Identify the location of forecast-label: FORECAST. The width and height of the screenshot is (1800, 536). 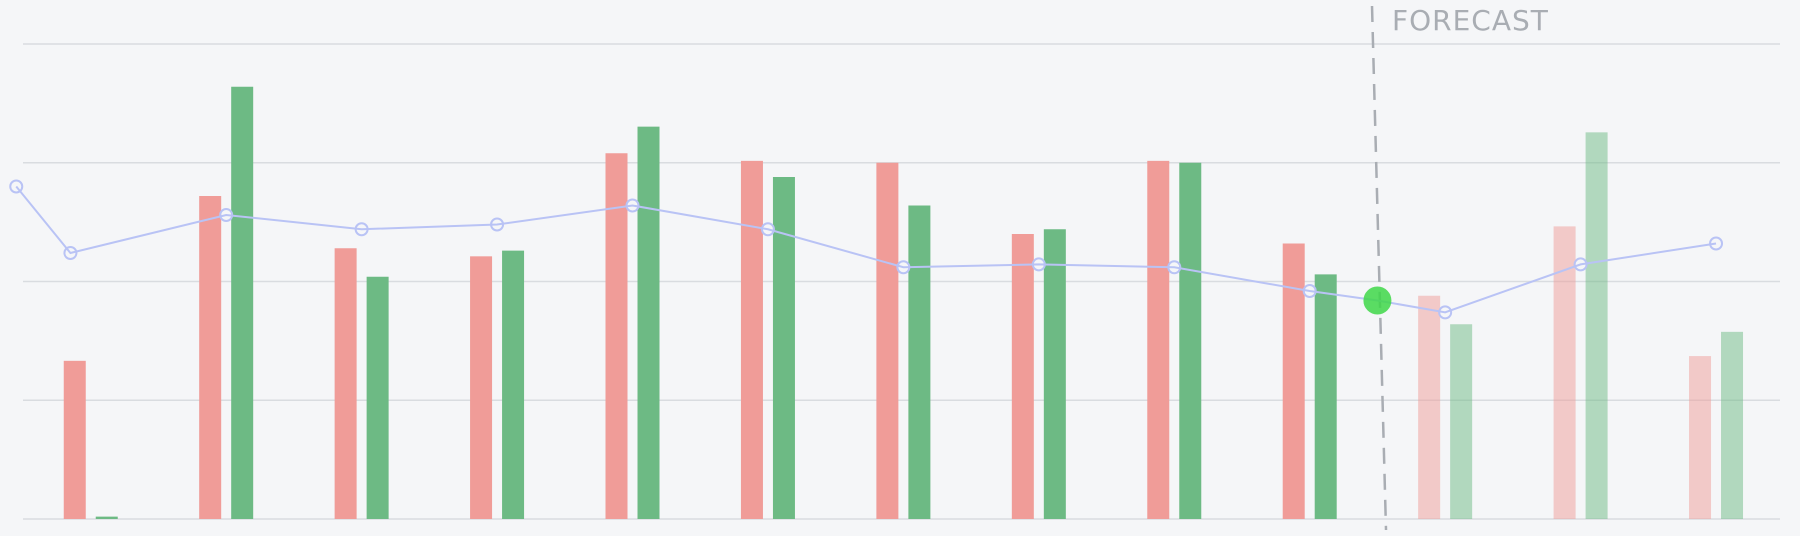
(1470, 20).